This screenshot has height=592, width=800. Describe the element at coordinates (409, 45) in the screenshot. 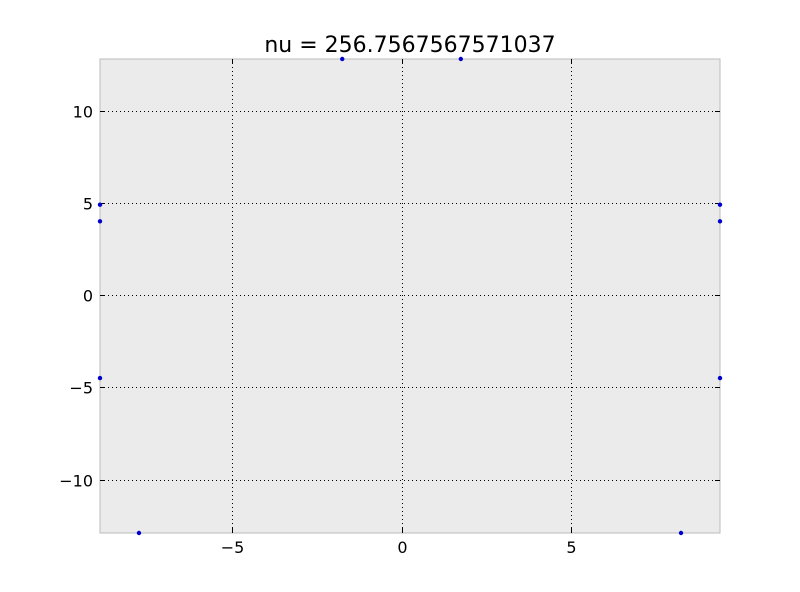

I see `chart-title: nu = 256.7567567571037` at that location.